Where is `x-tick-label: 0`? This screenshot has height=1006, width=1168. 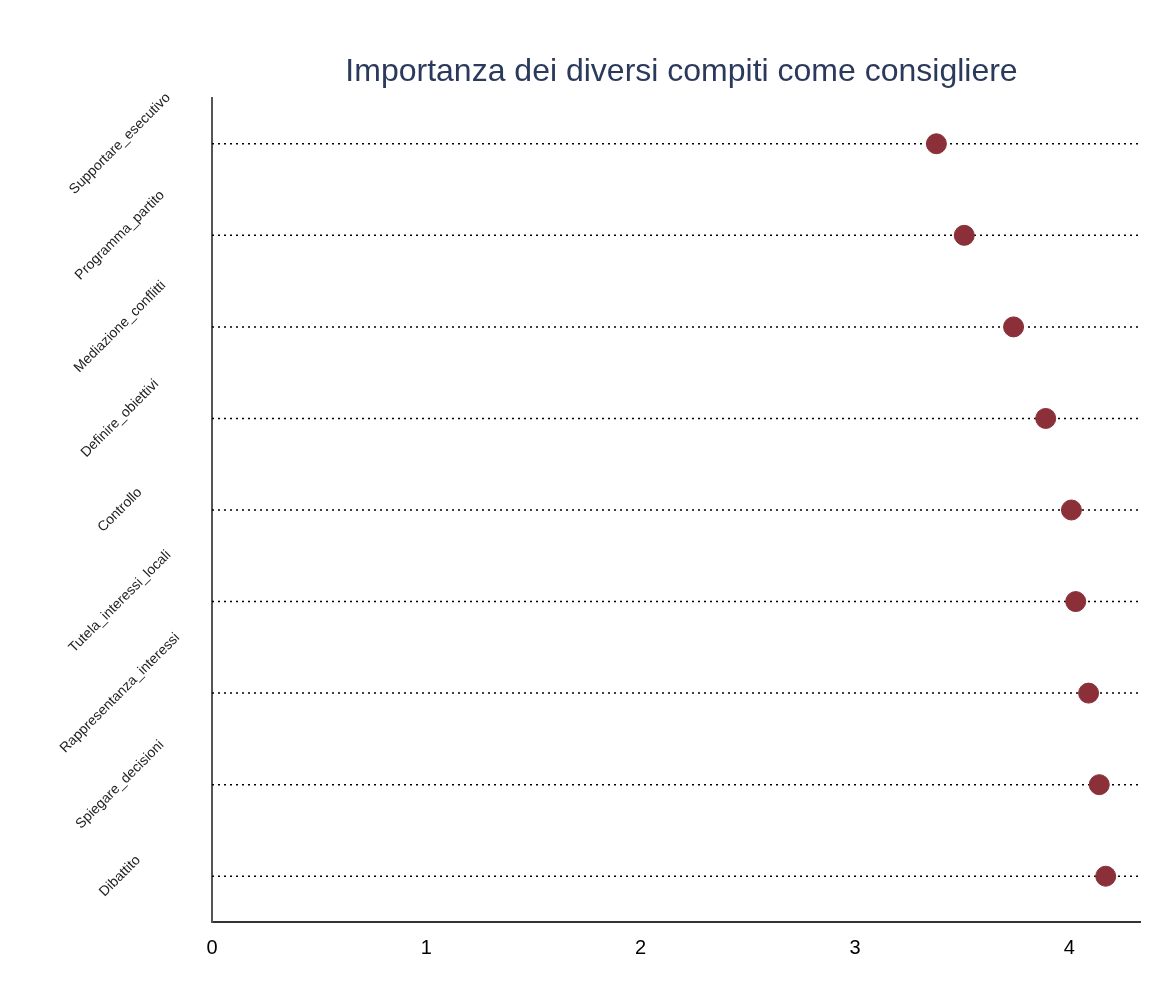 x-tick-label: 0 is located at coordinates (212, 946).